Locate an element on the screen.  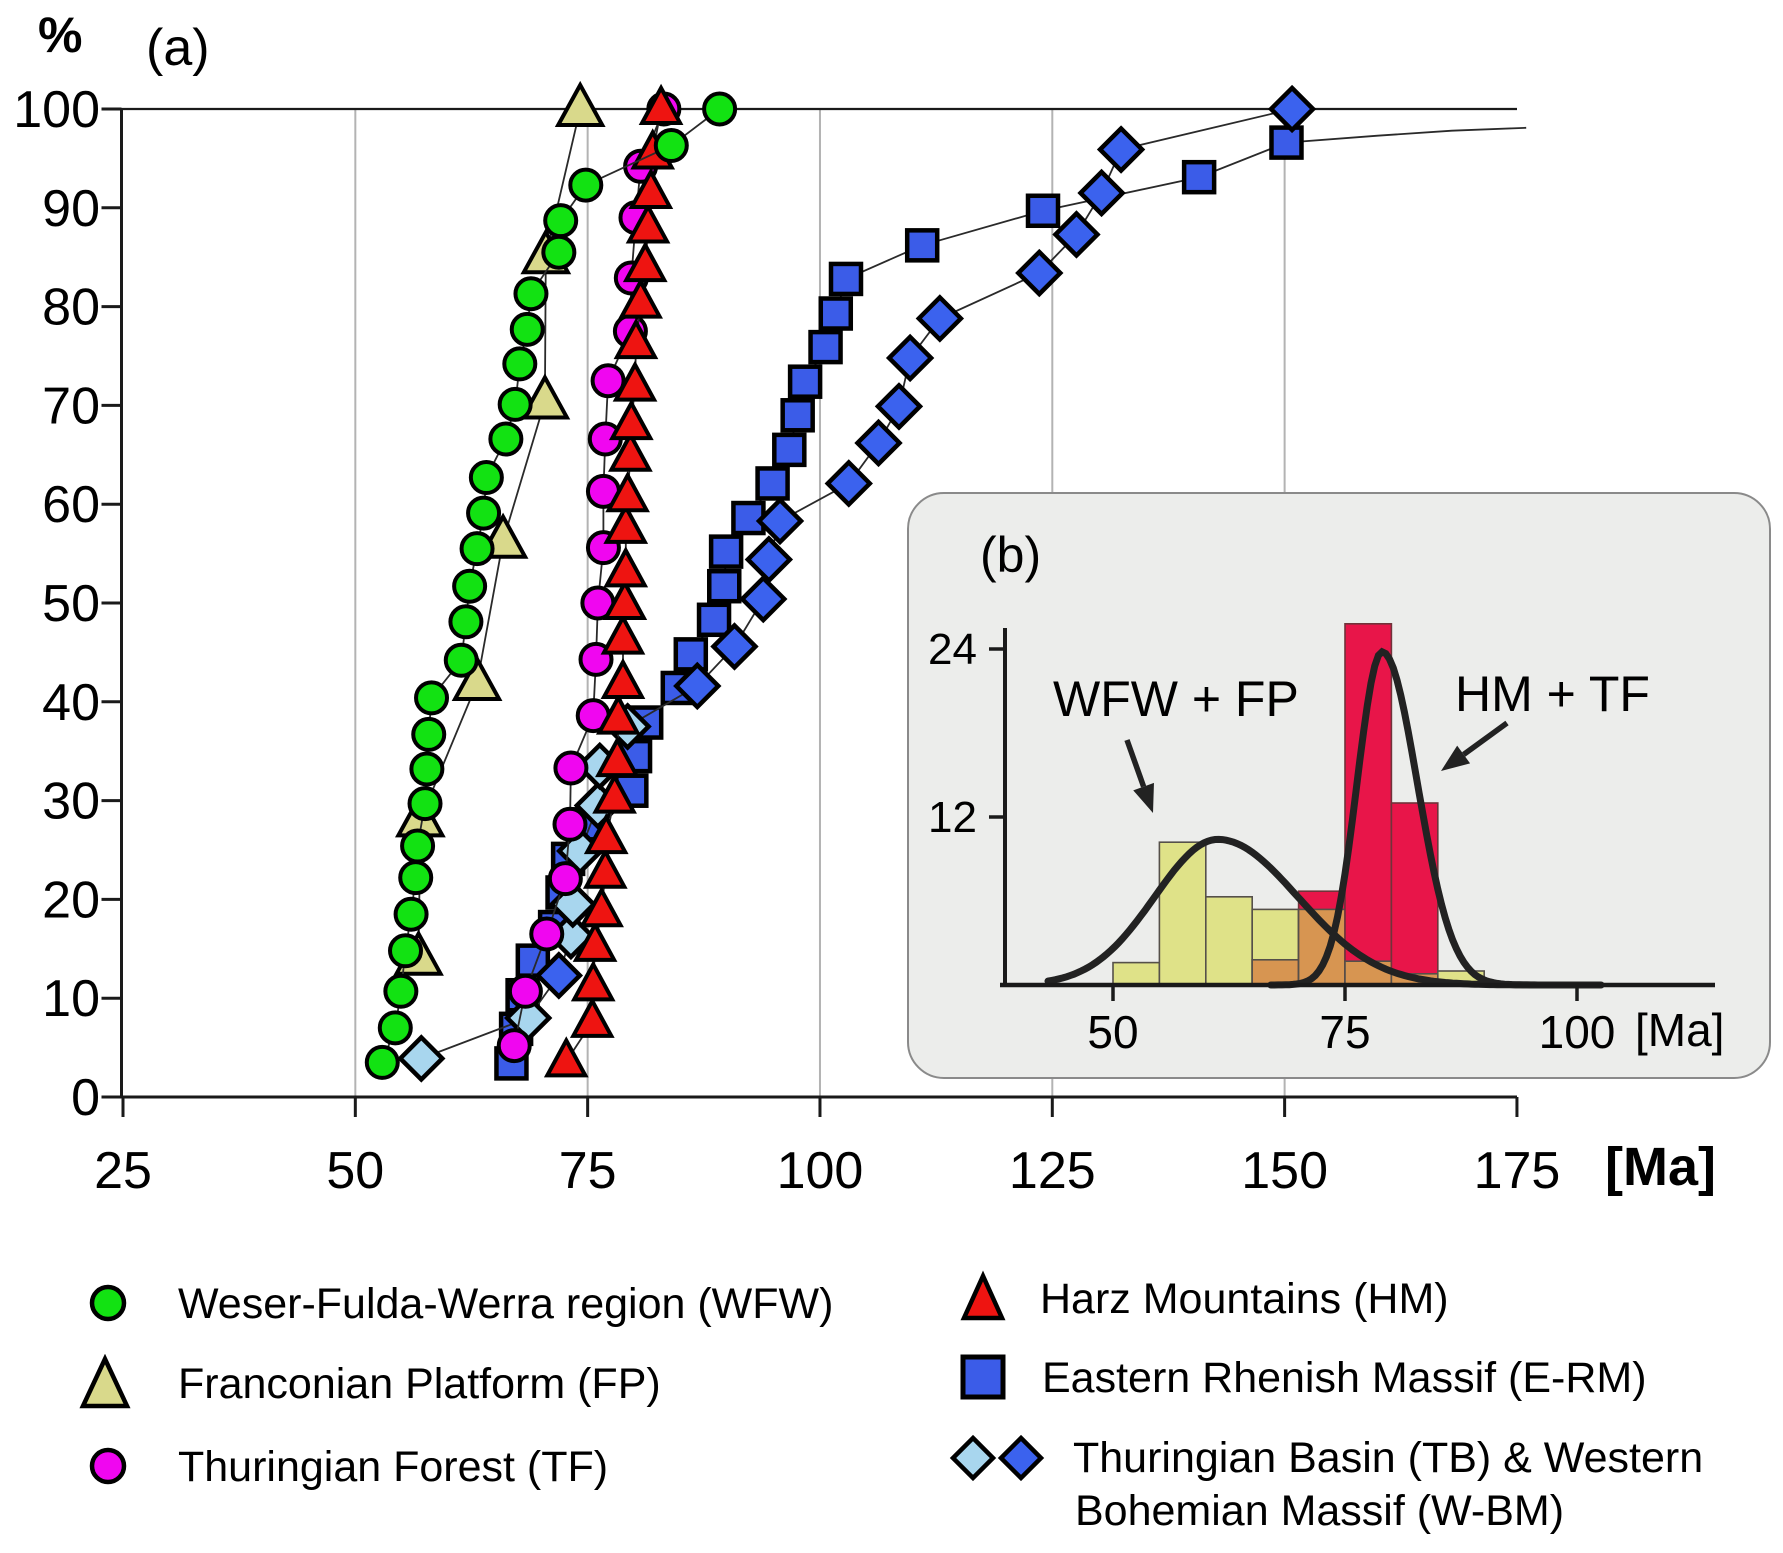
legend-label-erm: Eastern Rhenish Massif (E-RM) is located at coordinates (1344, 1378).